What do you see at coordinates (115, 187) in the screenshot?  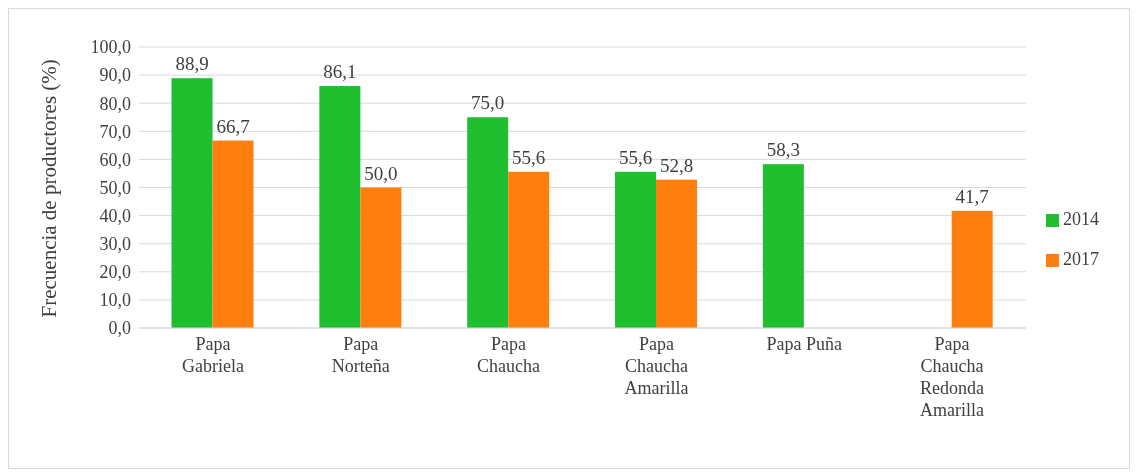 I see `y-tick-label: 50,0` at bounding box center [115, 187].